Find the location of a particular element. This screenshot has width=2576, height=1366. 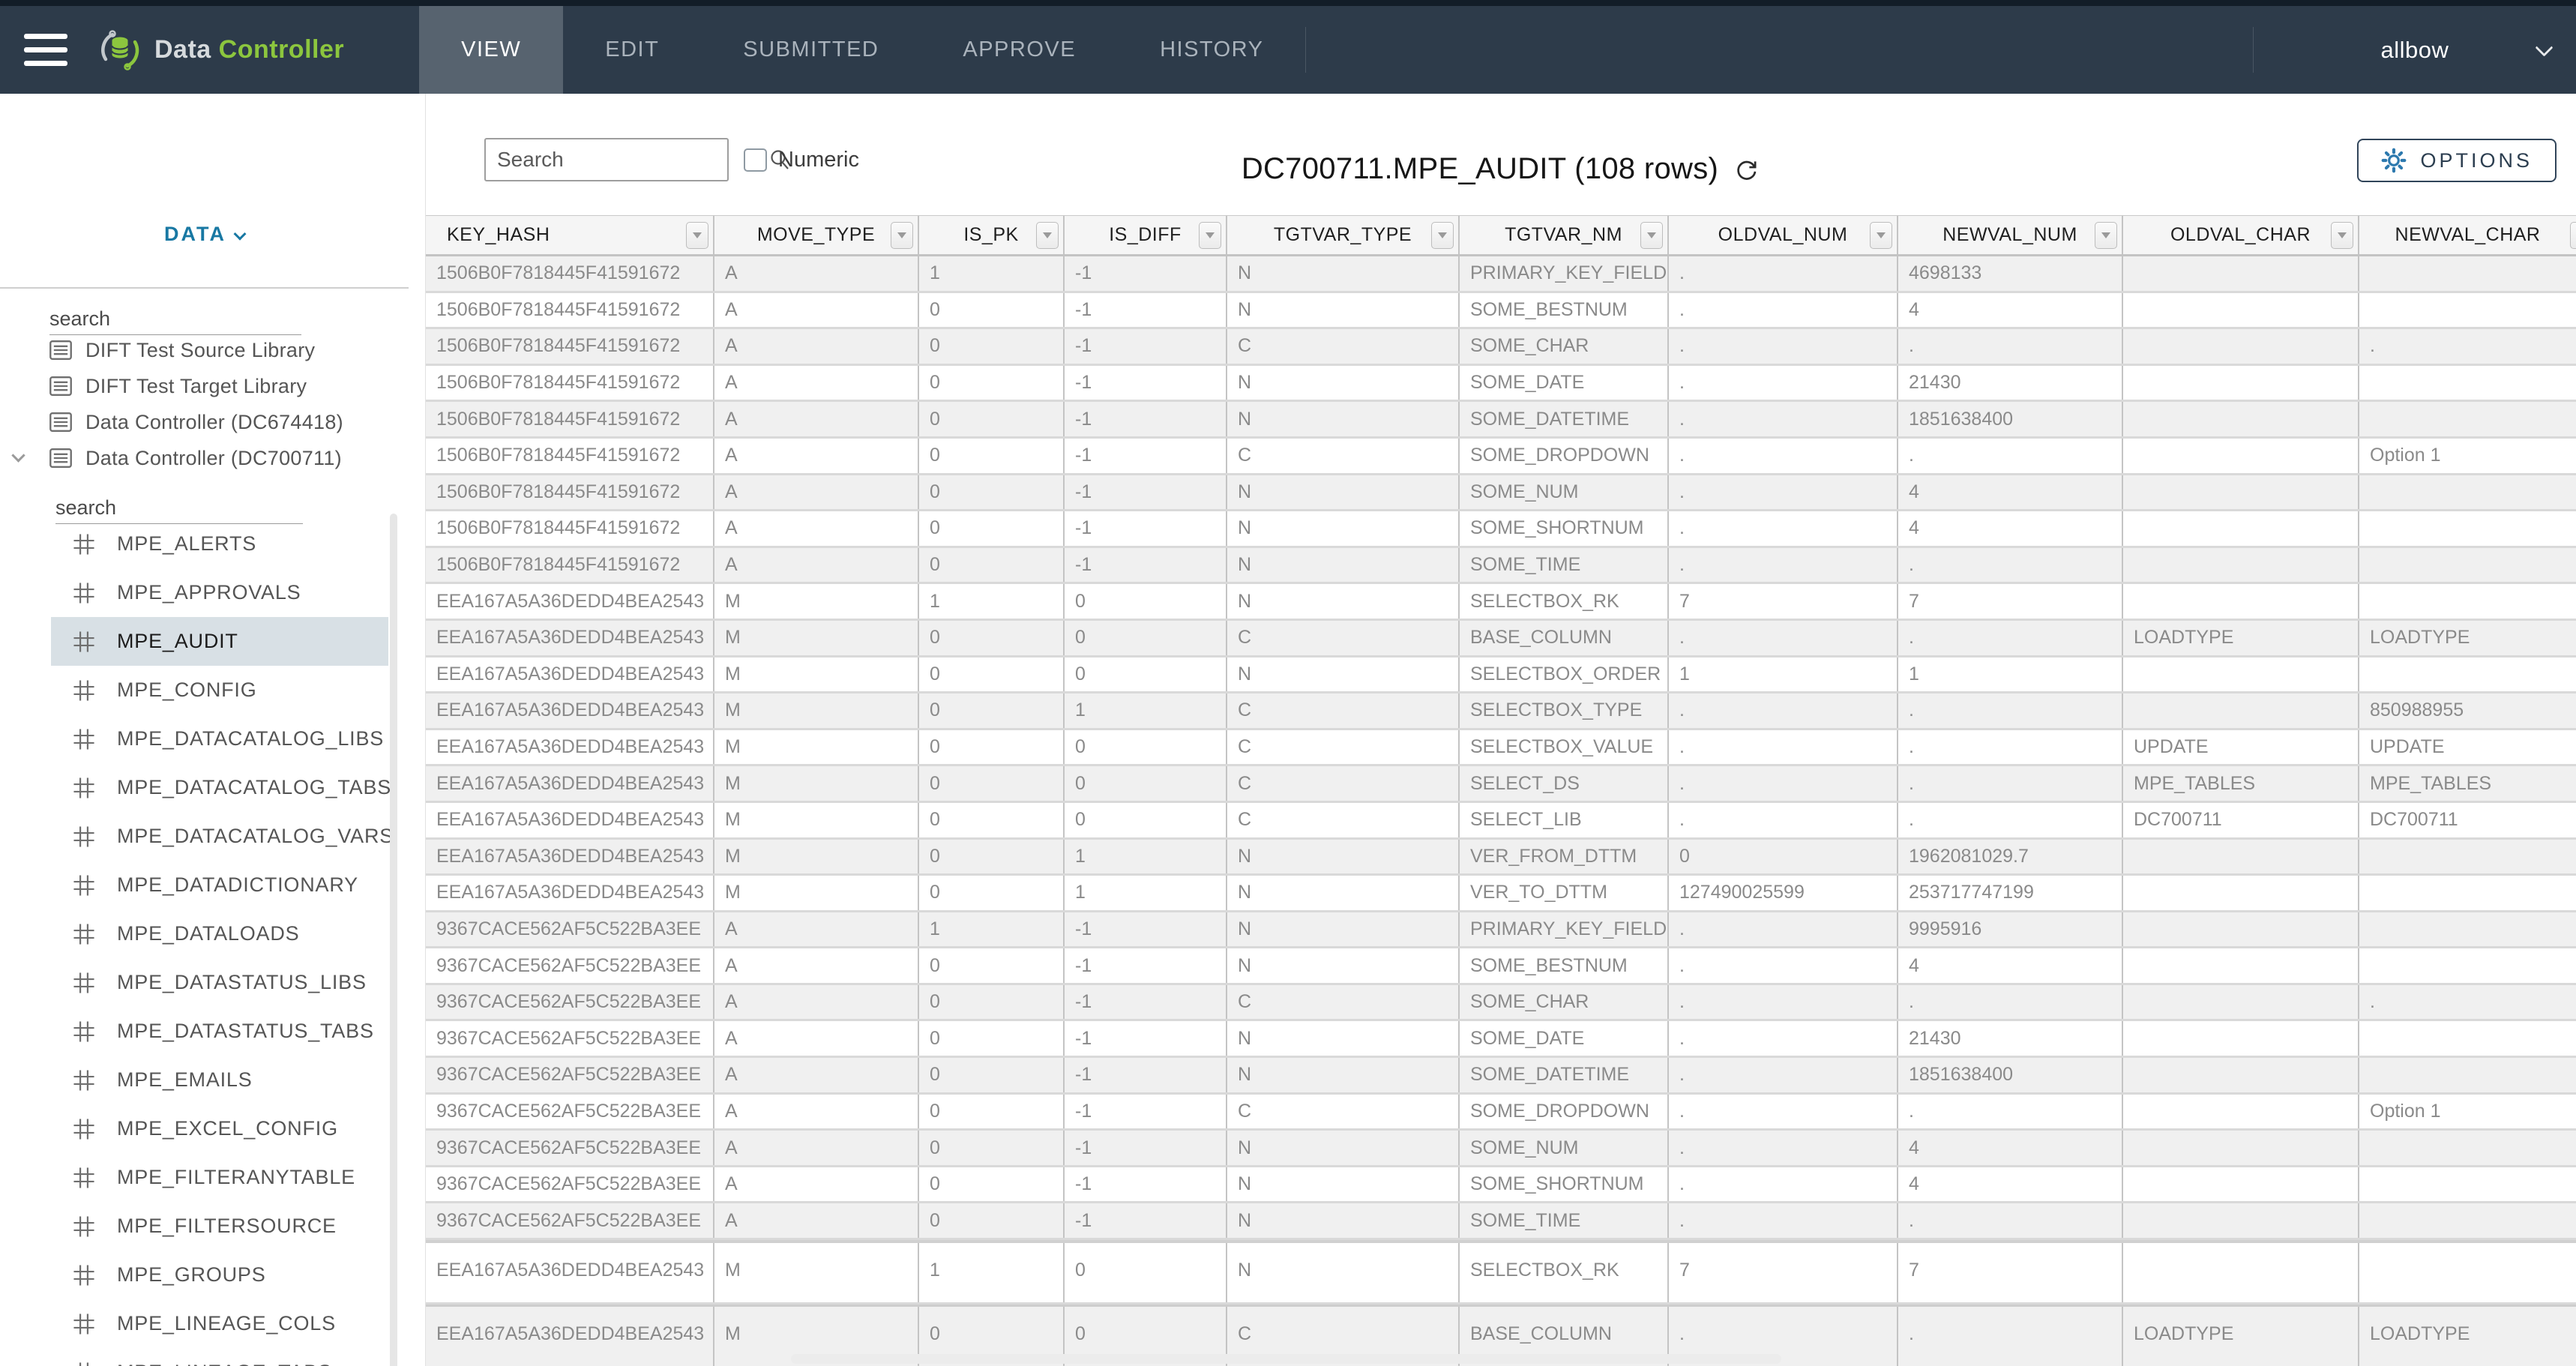

grid-cell: 9995916 is located at coordinates (2011, 929).